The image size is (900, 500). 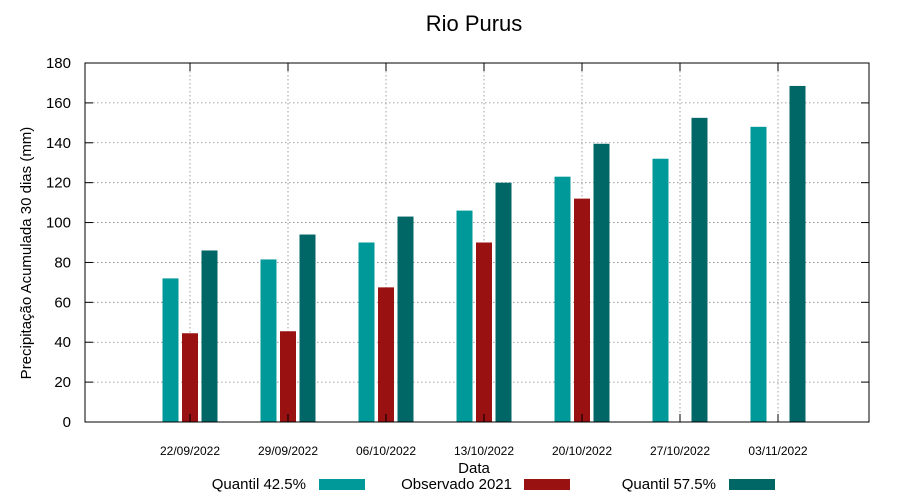 What do you see at coordinates (26, 253) in the screenshot?
I see `y-axis-label: Precipitação Acumulada 30 dias (mm)` at bounding box center [26, 253].